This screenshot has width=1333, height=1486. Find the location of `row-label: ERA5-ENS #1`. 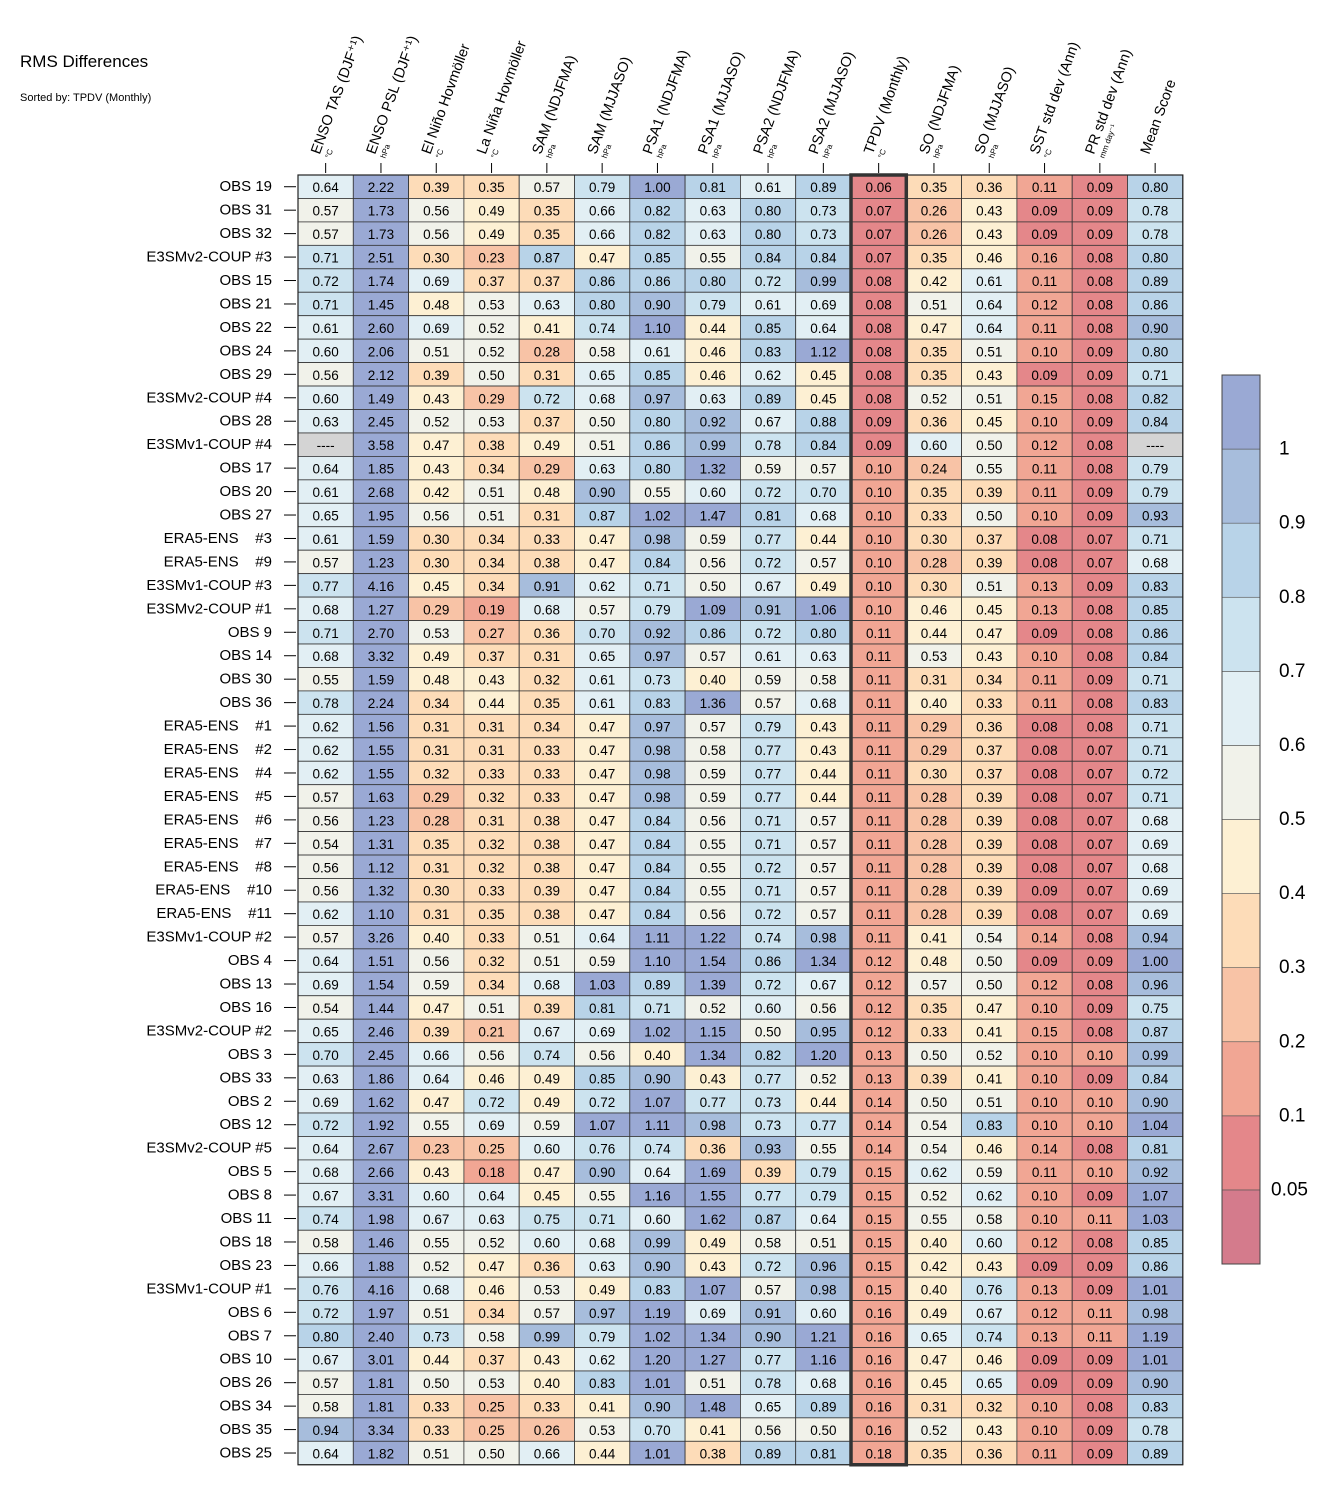

row-label: ERA5-ENS #1 is located at coordinates (218, 726).